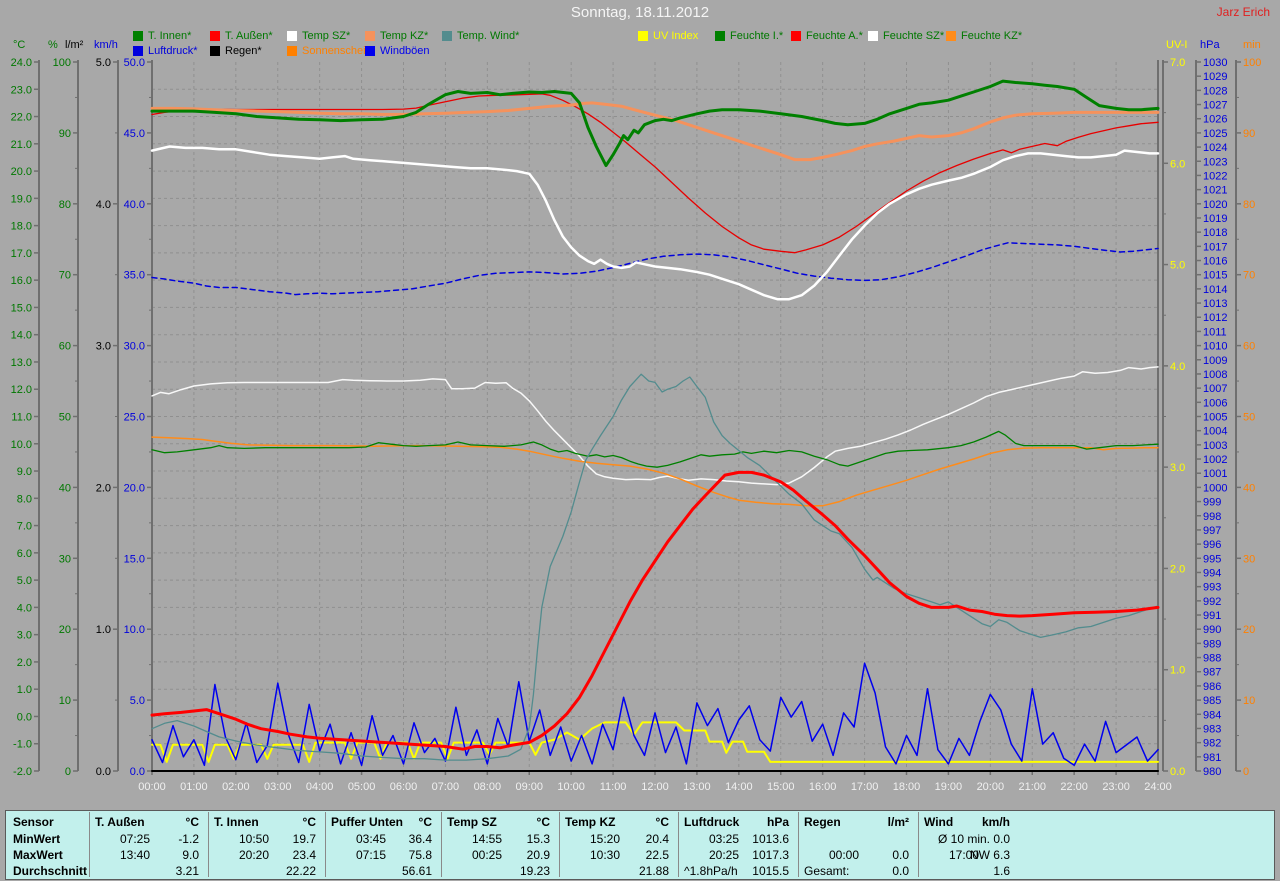  I want to click on axis-tick-label-temp: 15.0, so click(21, 308).